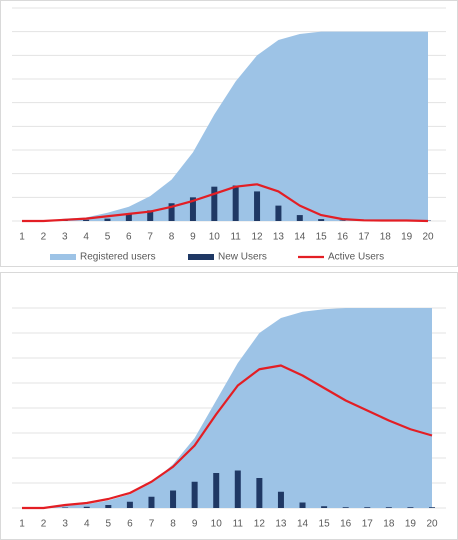 The image size is (458, 540). Describe the element at coordinates (242, 257) in the screenshot. I see `legend-label: New Users` at that location.